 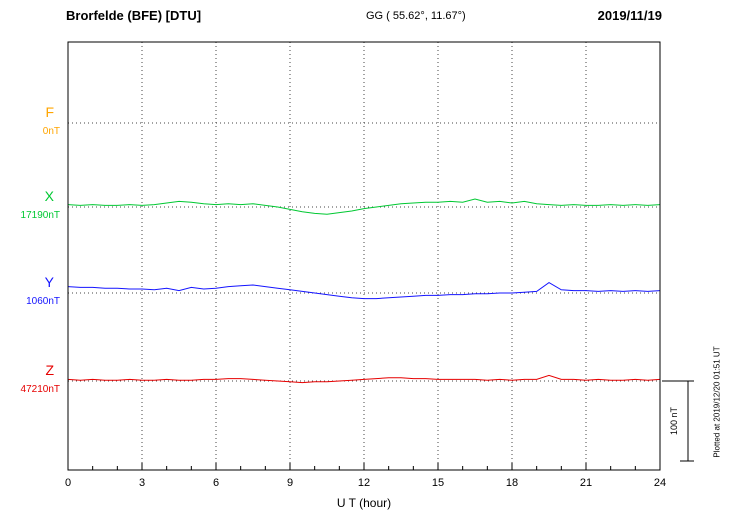 What do you see at coordinates (416, 16) in the screenshot?
I see `geo-coordinates: GG ( 55.62°, 11.67°)` at bounding box center [416, 16].